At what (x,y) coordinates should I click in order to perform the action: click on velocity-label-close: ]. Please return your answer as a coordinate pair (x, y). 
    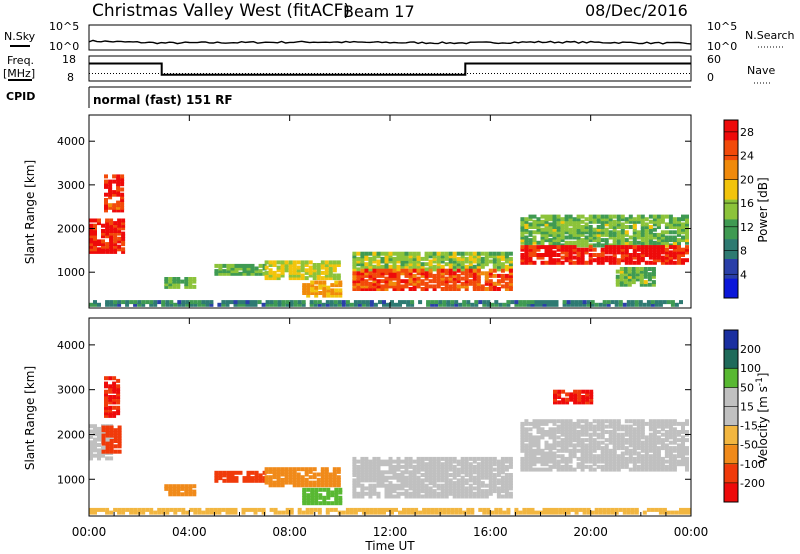
    Looking at the image, I should click on (763, 375).